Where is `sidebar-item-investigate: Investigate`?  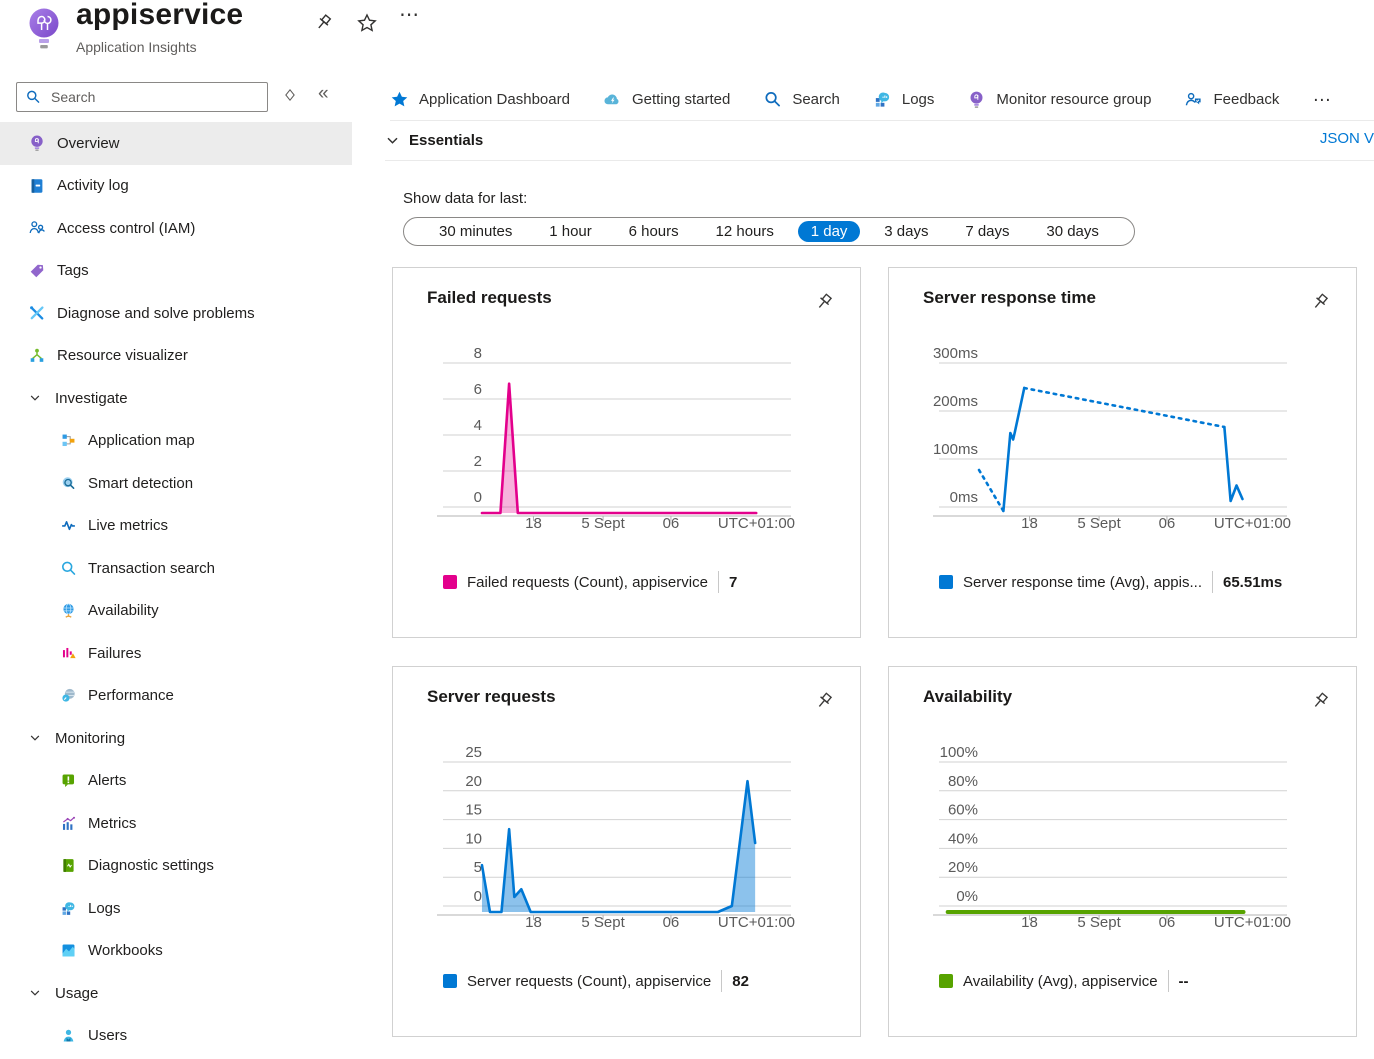 sidebar-item-investigate: Investigate is located at coordinates (176, 398).